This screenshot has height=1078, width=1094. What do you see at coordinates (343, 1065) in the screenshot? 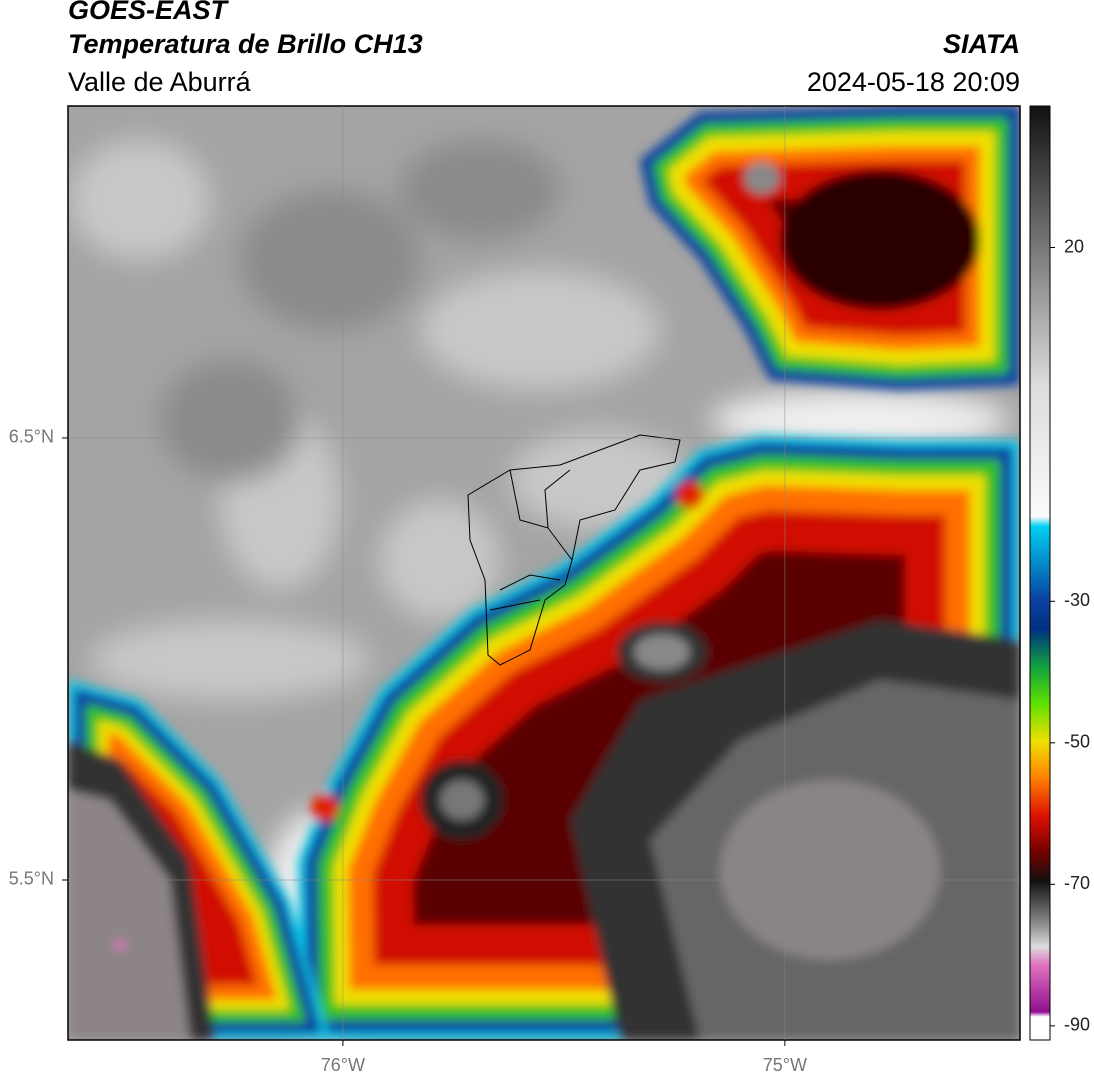
I see `x-tick-label: 76°W` at bounding box center [343, 1065].